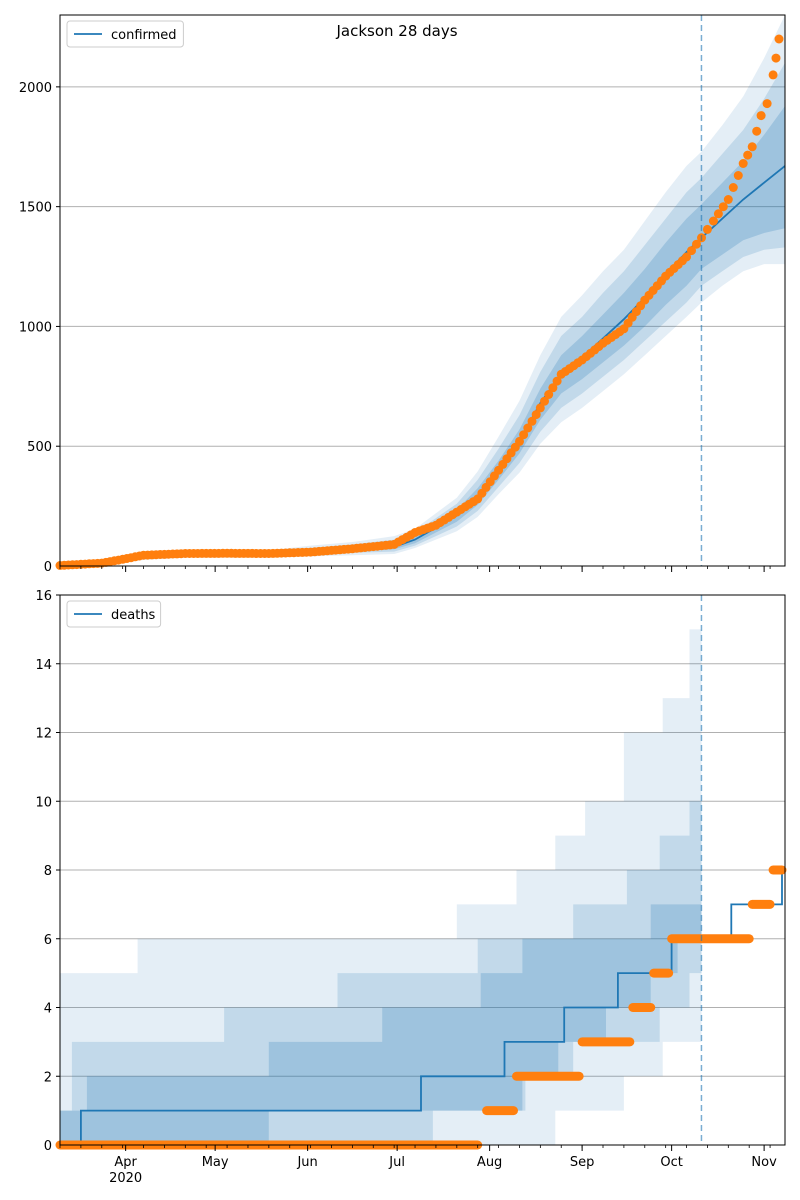 Image resolution: width=800 pixels, height=1200 pixels. Describe the element at coordinates (396, 1162) in the screenshot. I see `x-tick-label: Jul` at that location.